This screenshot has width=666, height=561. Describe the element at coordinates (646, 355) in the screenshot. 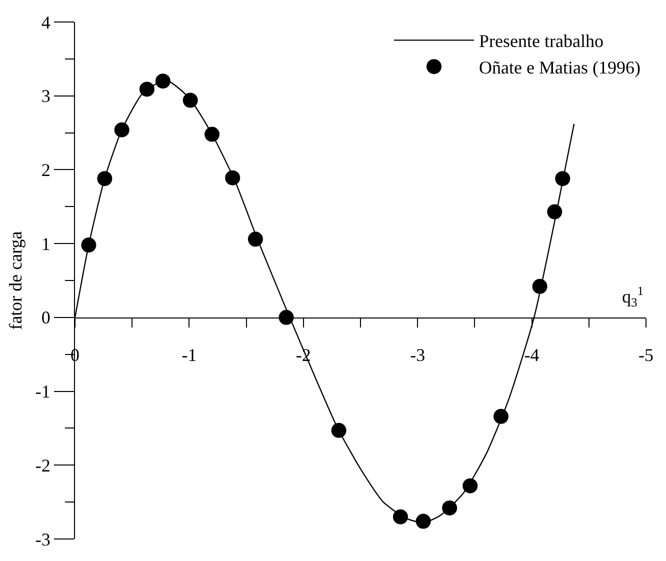

I see `x-tick-label: -5` at that location.